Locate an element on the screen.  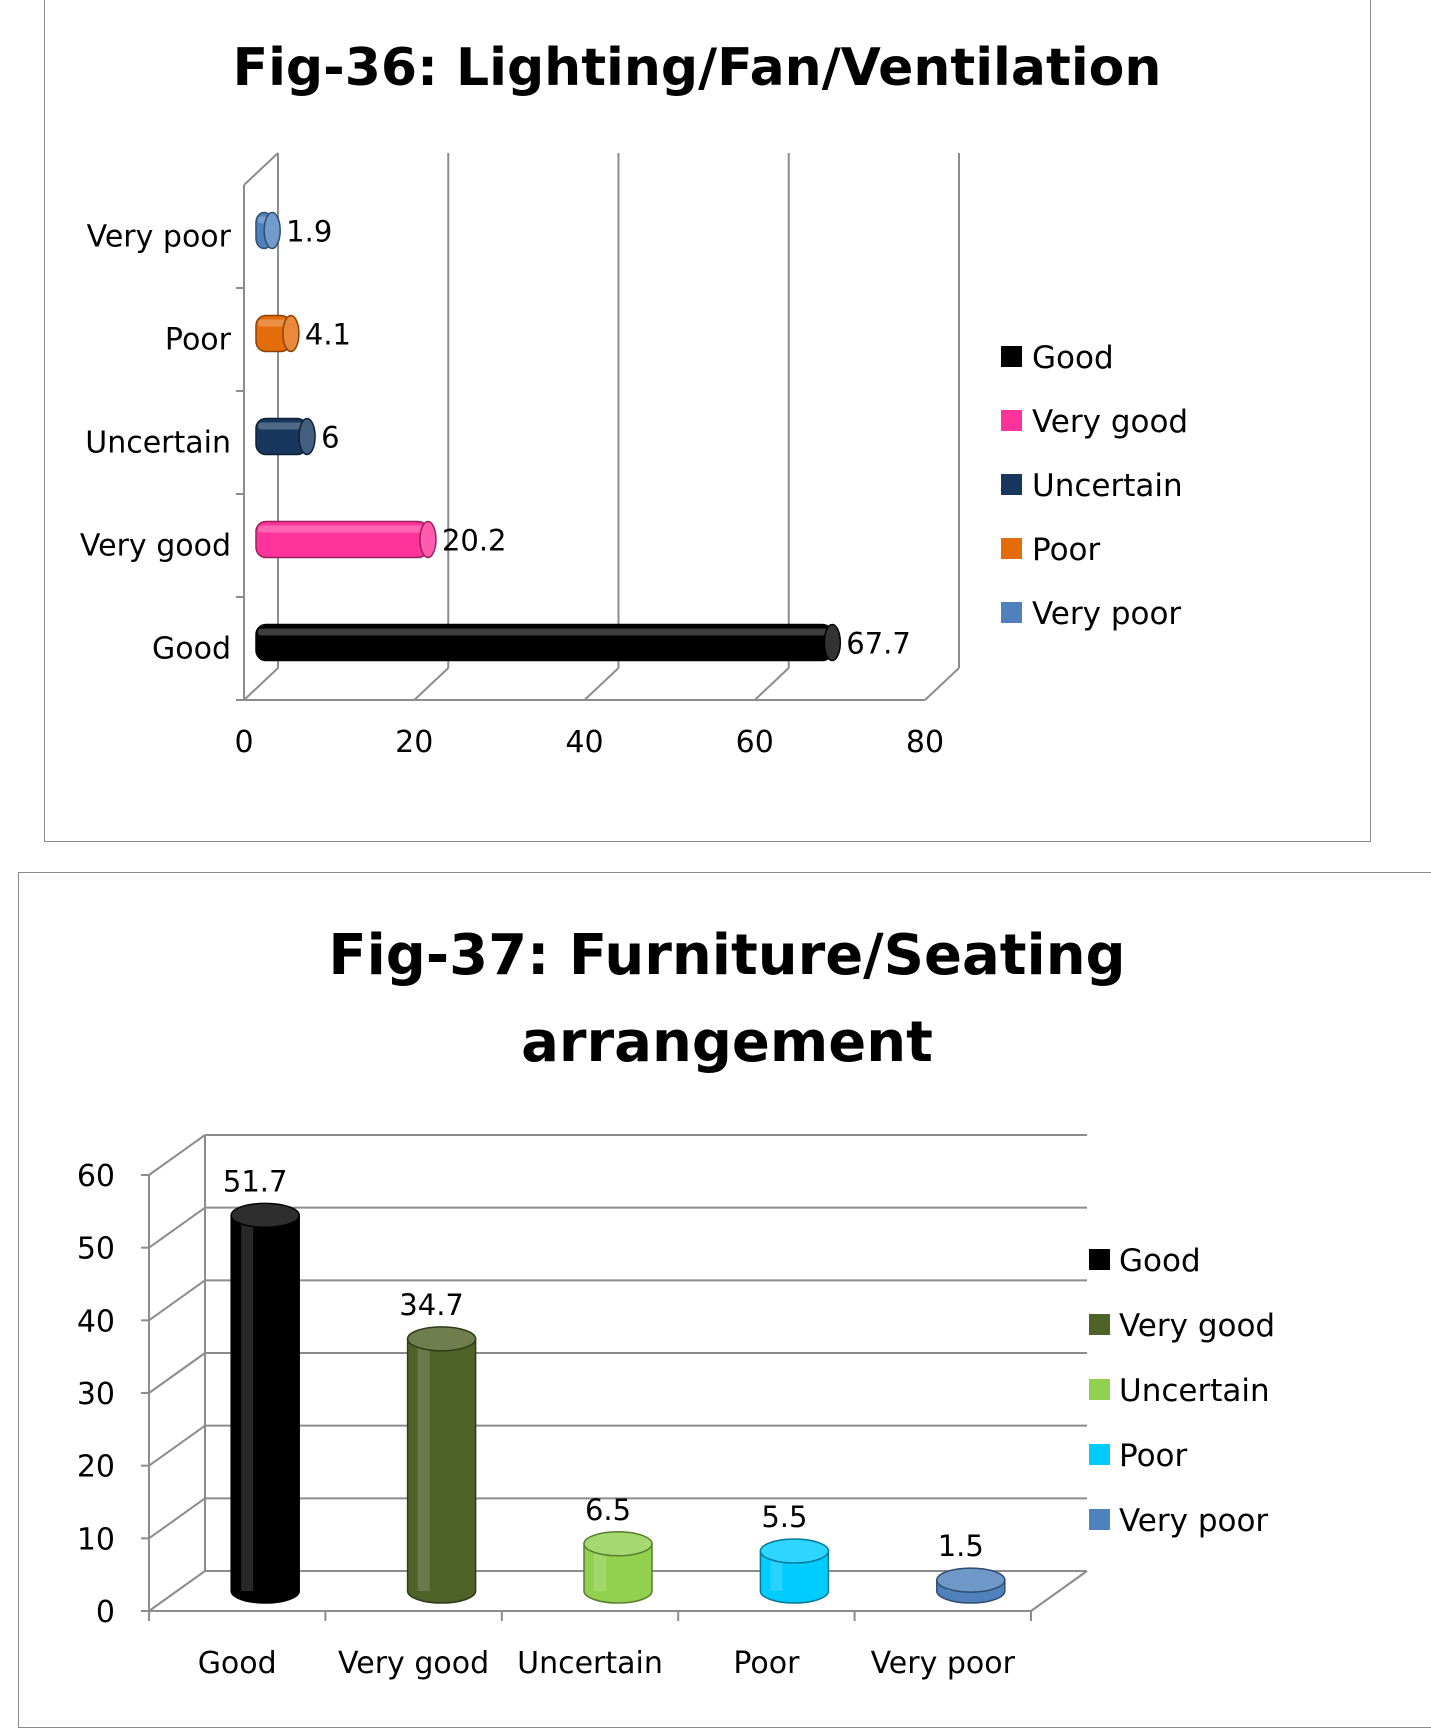
y-tick-label: 40 is located at coordinates (96, 1321).